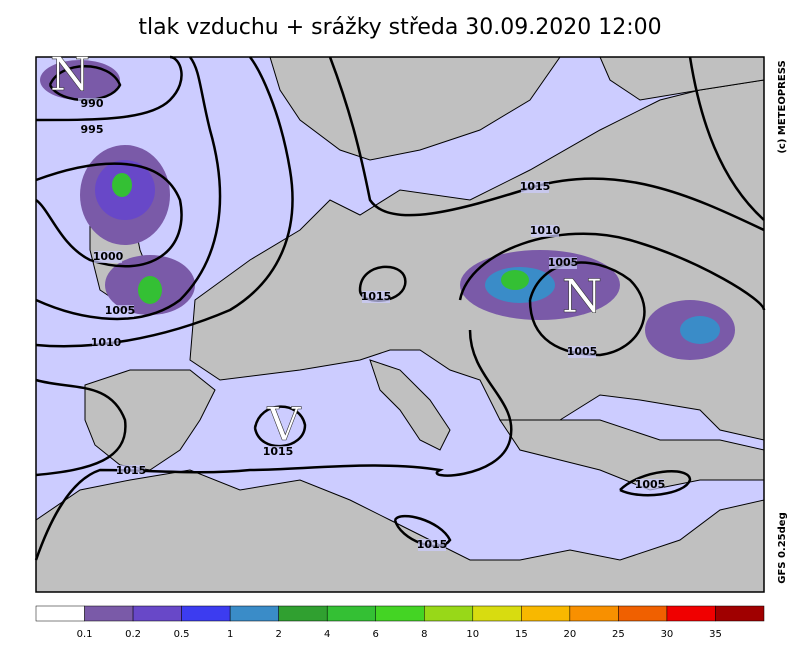 This screenshot has width=800, height=654. What do you see at coordinates (230, 634) in the screenshot?
I see `legend-label: 1` at bounding box center [230, 634].